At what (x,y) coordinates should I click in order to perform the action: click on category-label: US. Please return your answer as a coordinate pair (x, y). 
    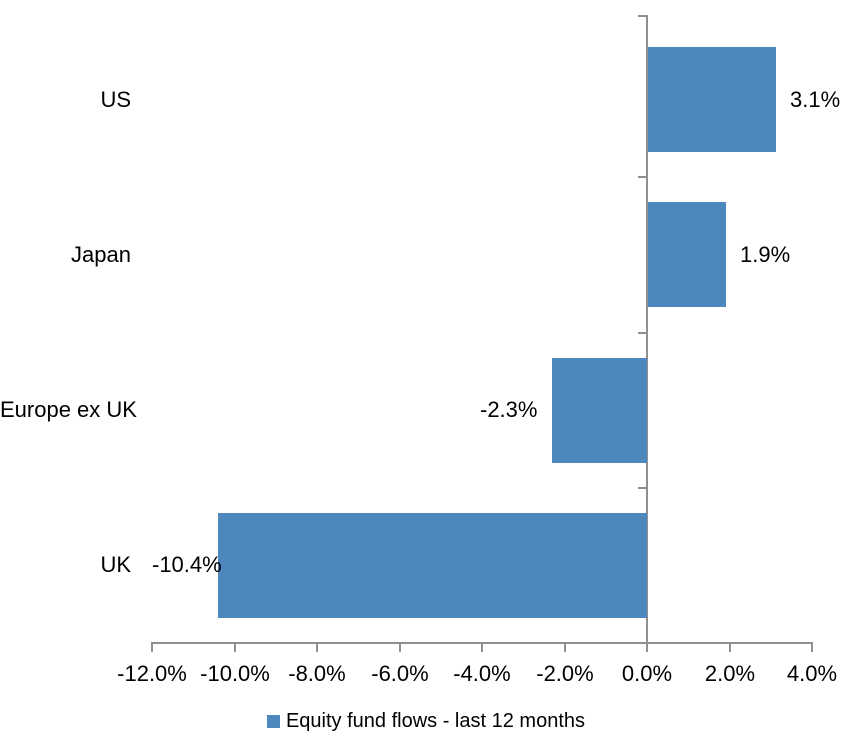
    Looking at the image, I should click on (115, 99).